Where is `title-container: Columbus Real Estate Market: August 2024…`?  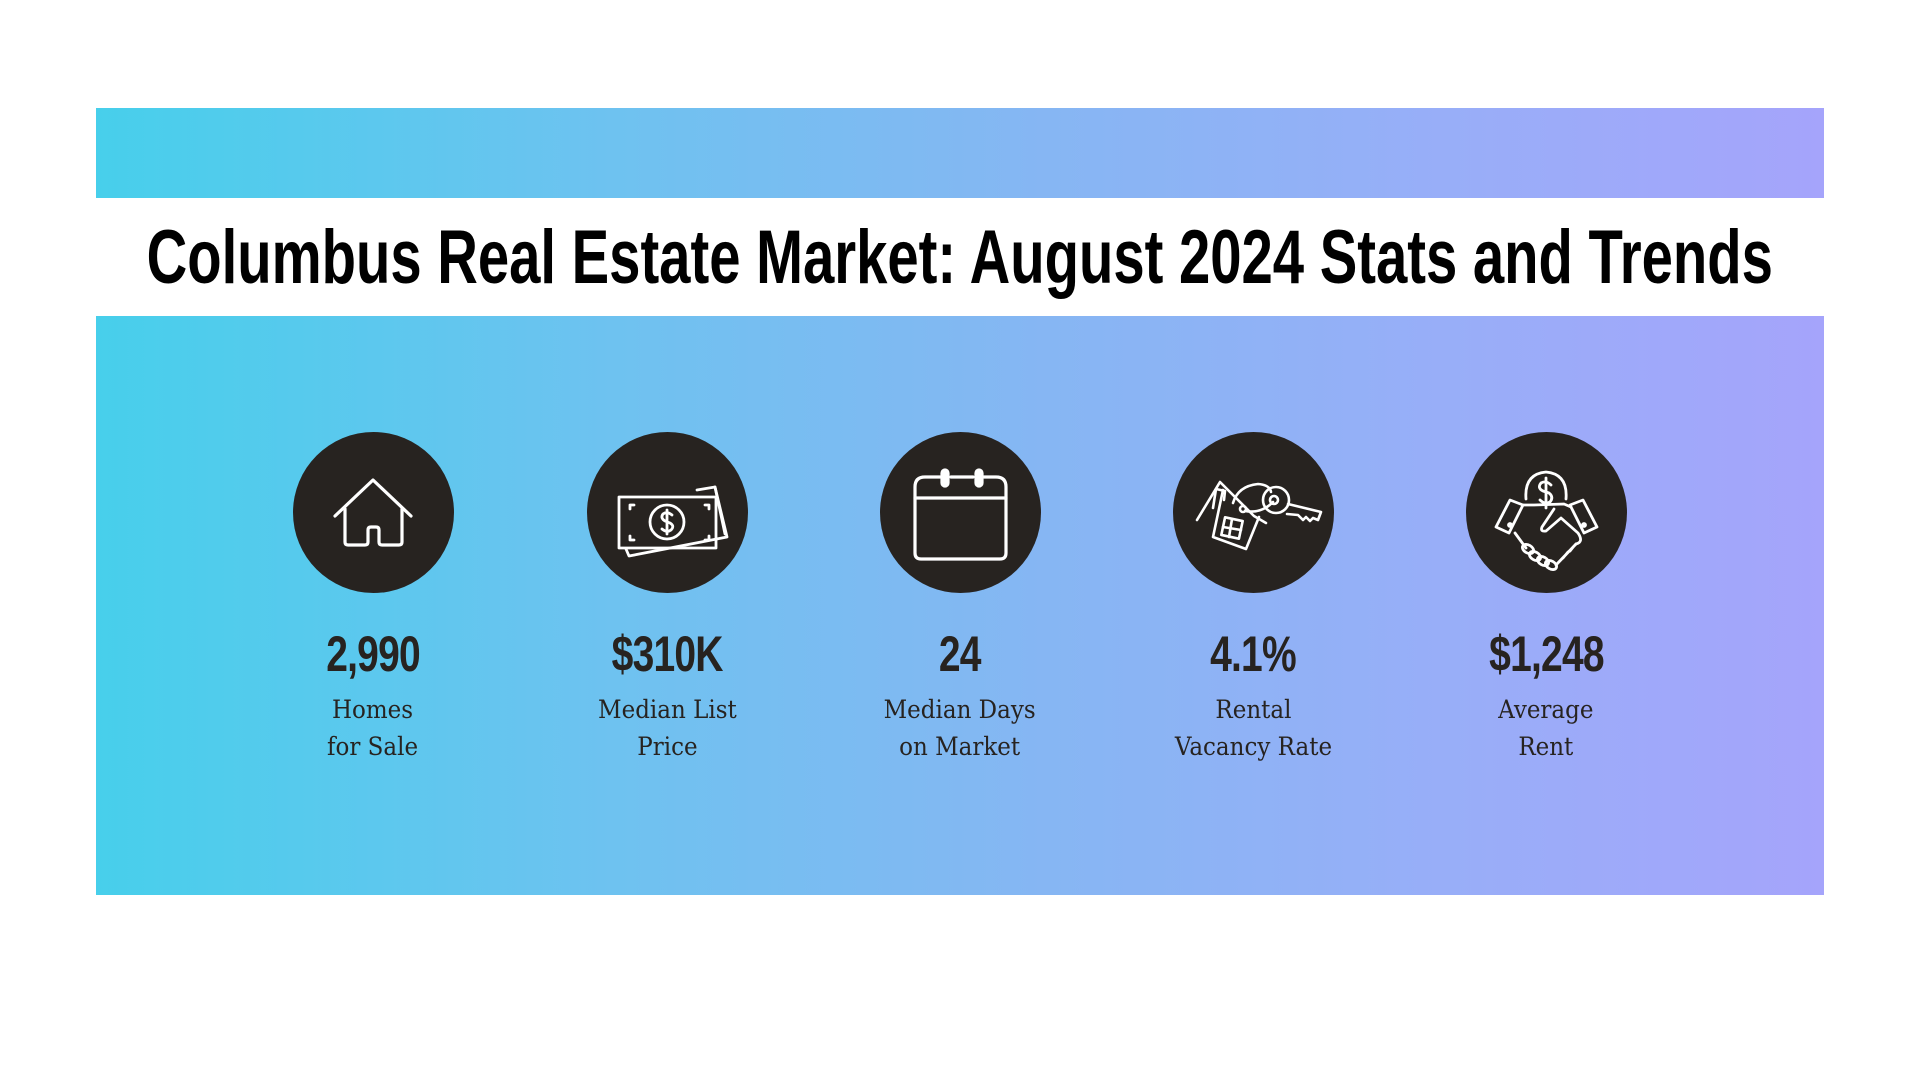
title-container: Columbus Real Estate Market: August 2024… is located at coordinates (960, 258).